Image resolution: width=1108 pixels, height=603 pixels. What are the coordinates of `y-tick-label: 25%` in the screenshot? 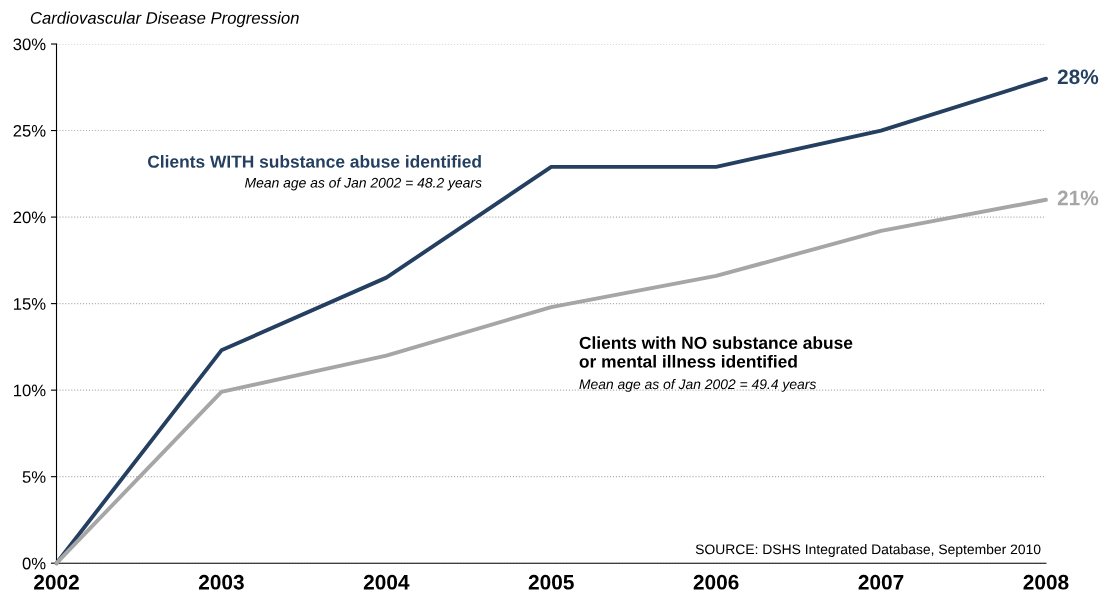 It's located at (29, 130).